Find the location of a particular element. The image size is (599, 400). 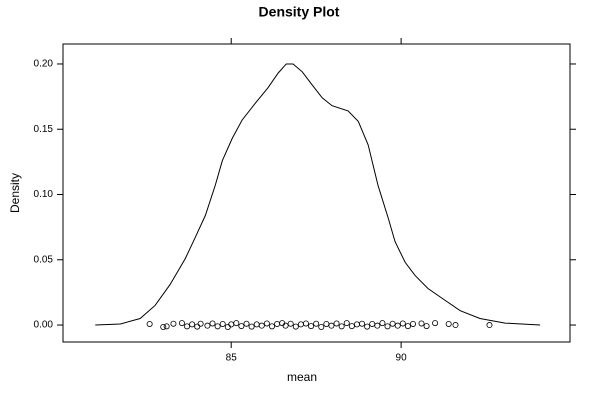

y-tick-label: 0.00 is located at coordinates (44, 325).